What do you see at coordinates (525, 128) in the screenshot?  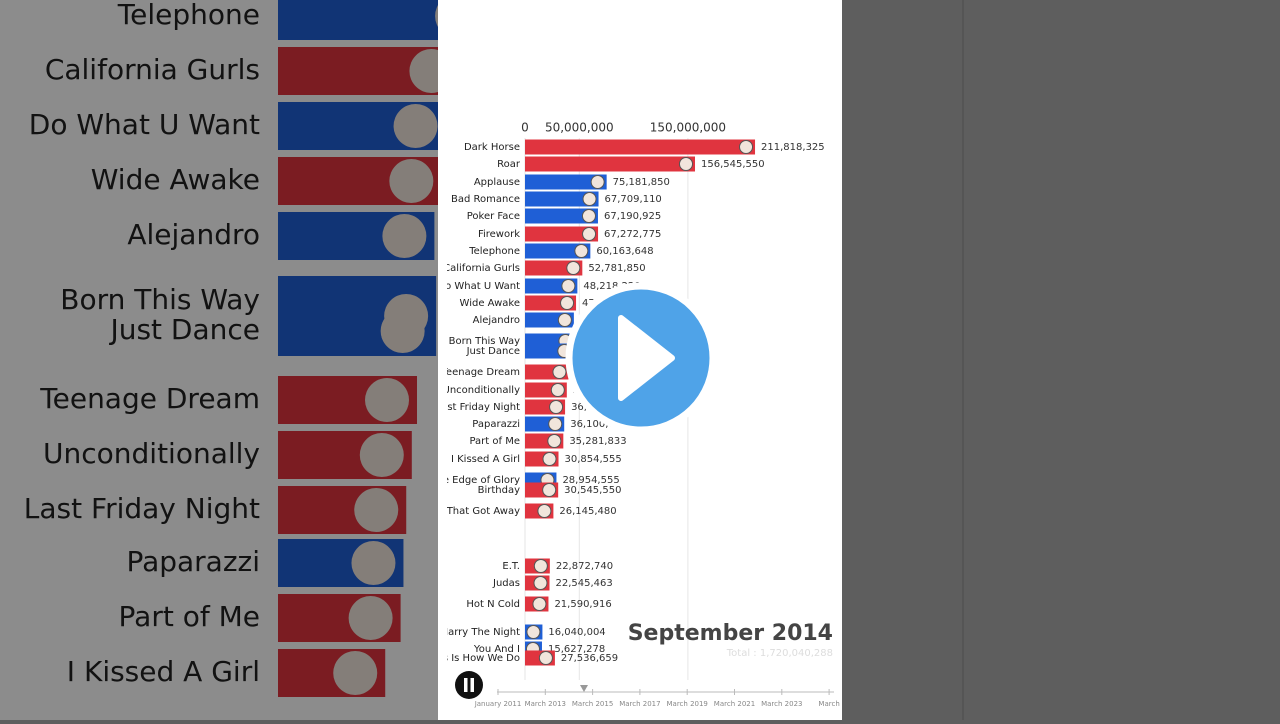 I see `x-tick-label: 0` at bounding box center [525, 128].